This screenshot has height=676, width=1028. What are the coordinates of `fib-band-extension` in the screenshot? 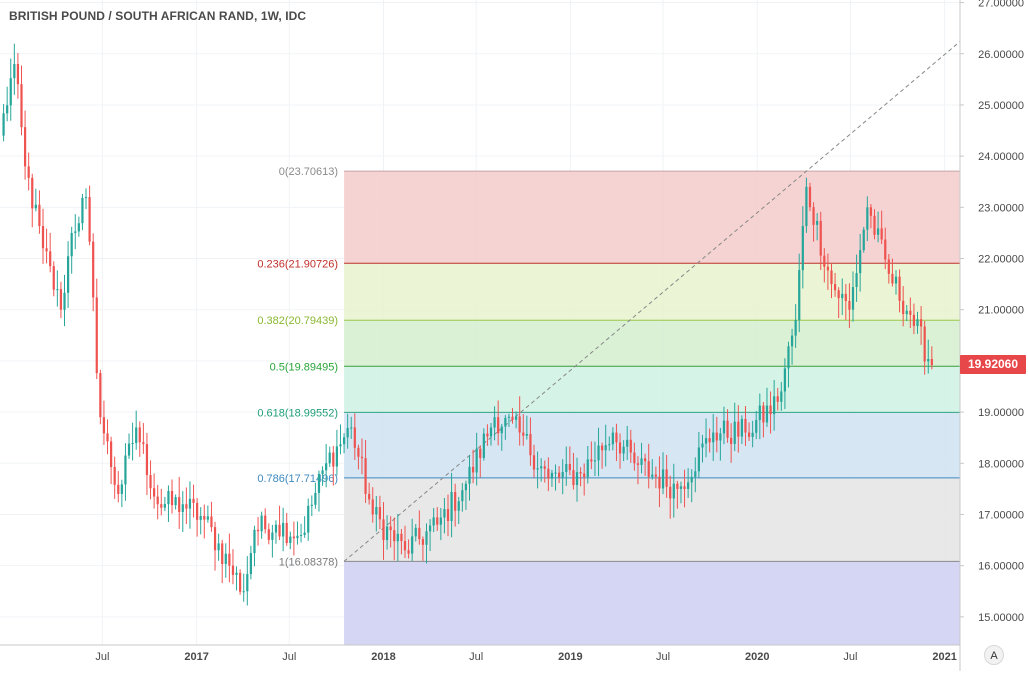 It's located at (652, 603).